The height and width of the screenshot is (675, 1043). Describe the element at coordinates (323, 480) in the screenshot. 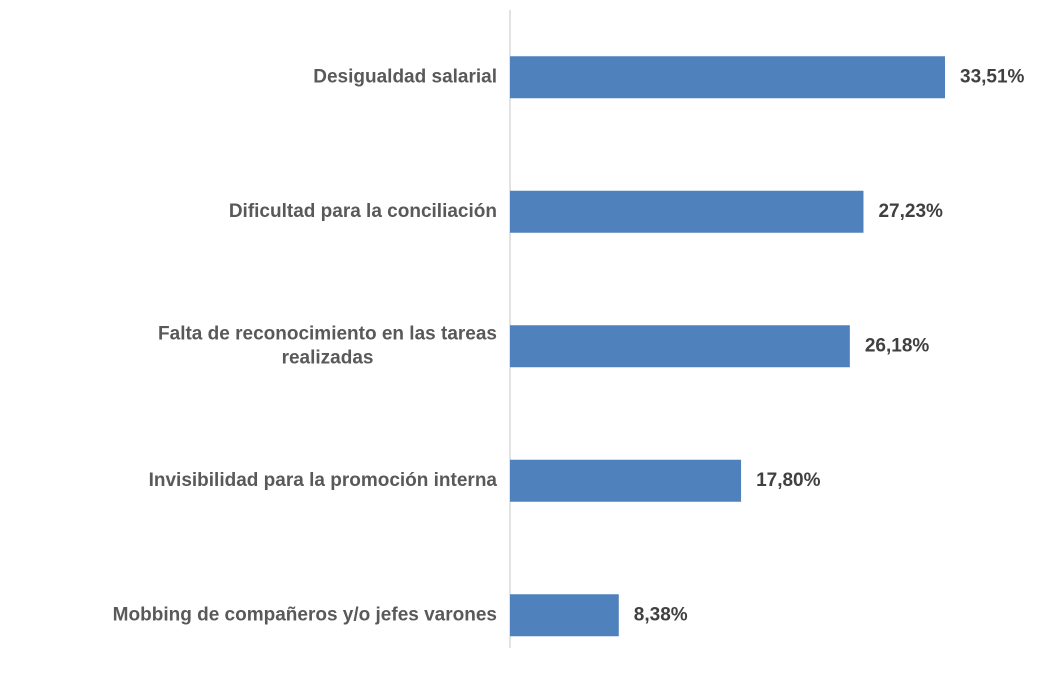

I see `category-label: Invisibilidad para la promoción interna` at that location.